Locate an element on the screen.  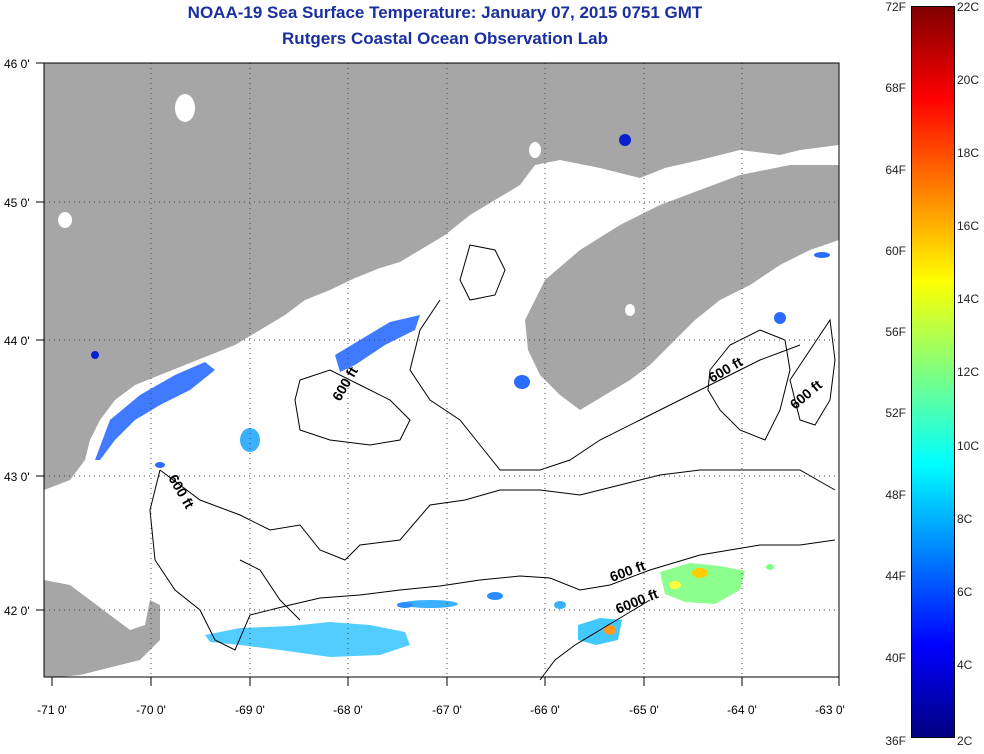
colorbar is located at coordinates (933, 372).